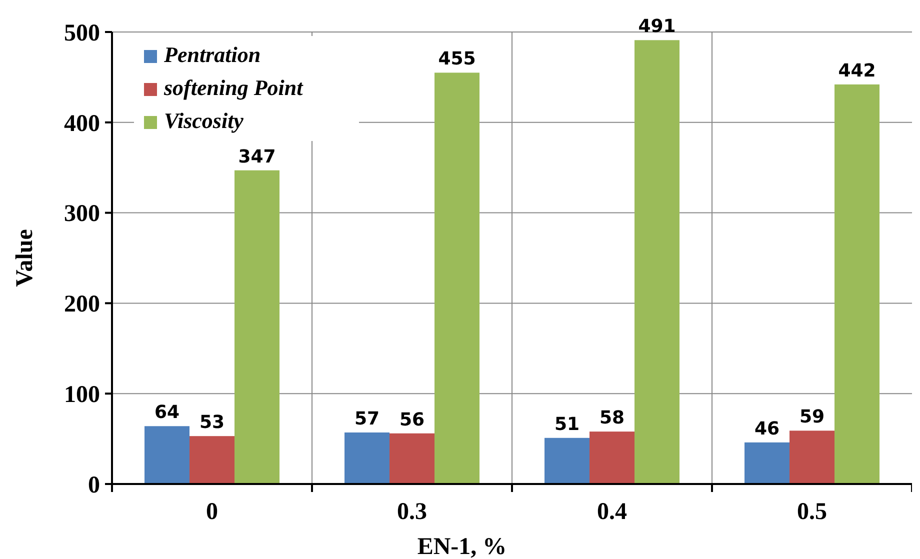 Image resolution: width=920 pixels, height=559 pixels. I want to click on y-tick-label: 500, so click(82, 33).